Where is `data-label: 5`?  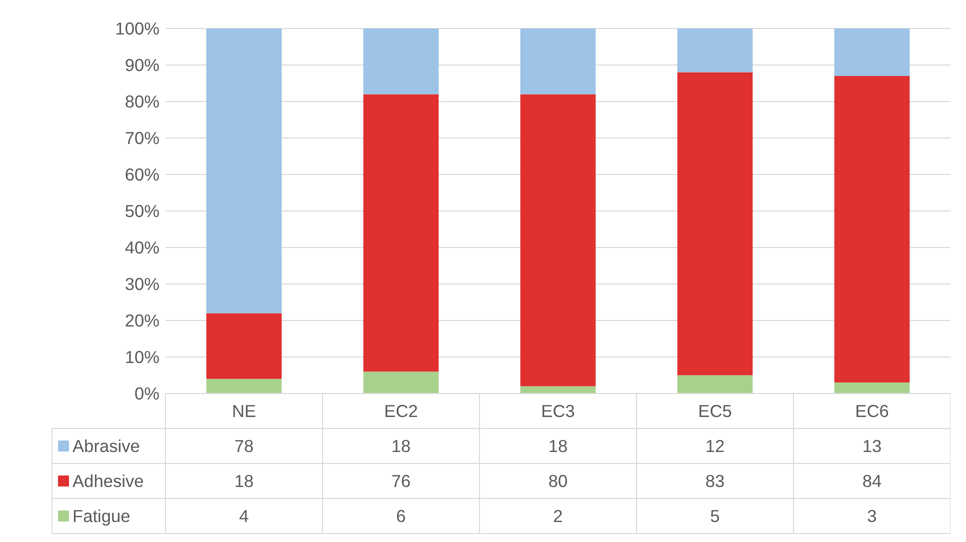
data-label: 5 is located at coordinates (715, 516).